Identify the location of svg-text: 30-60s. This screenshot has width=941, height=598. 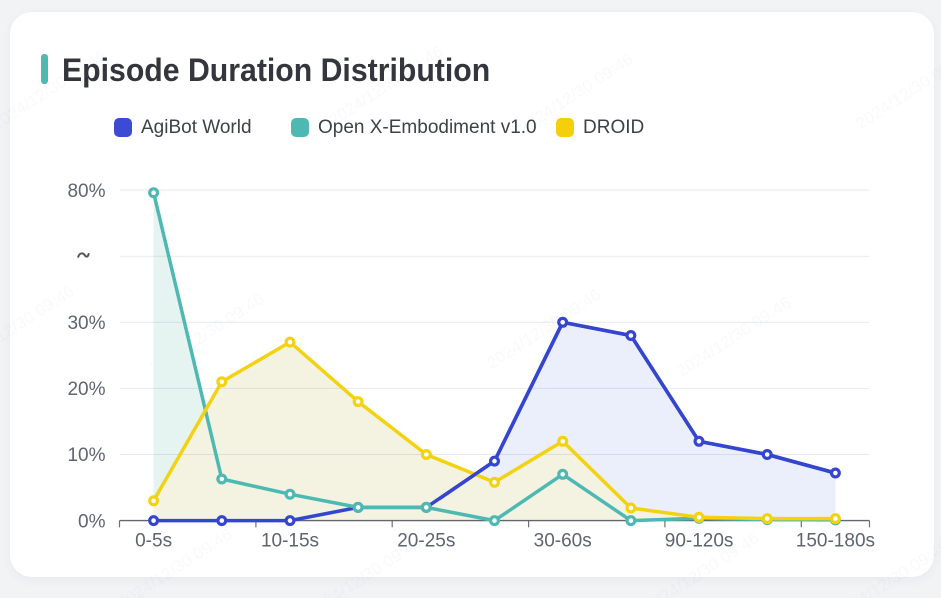
(563, 541).